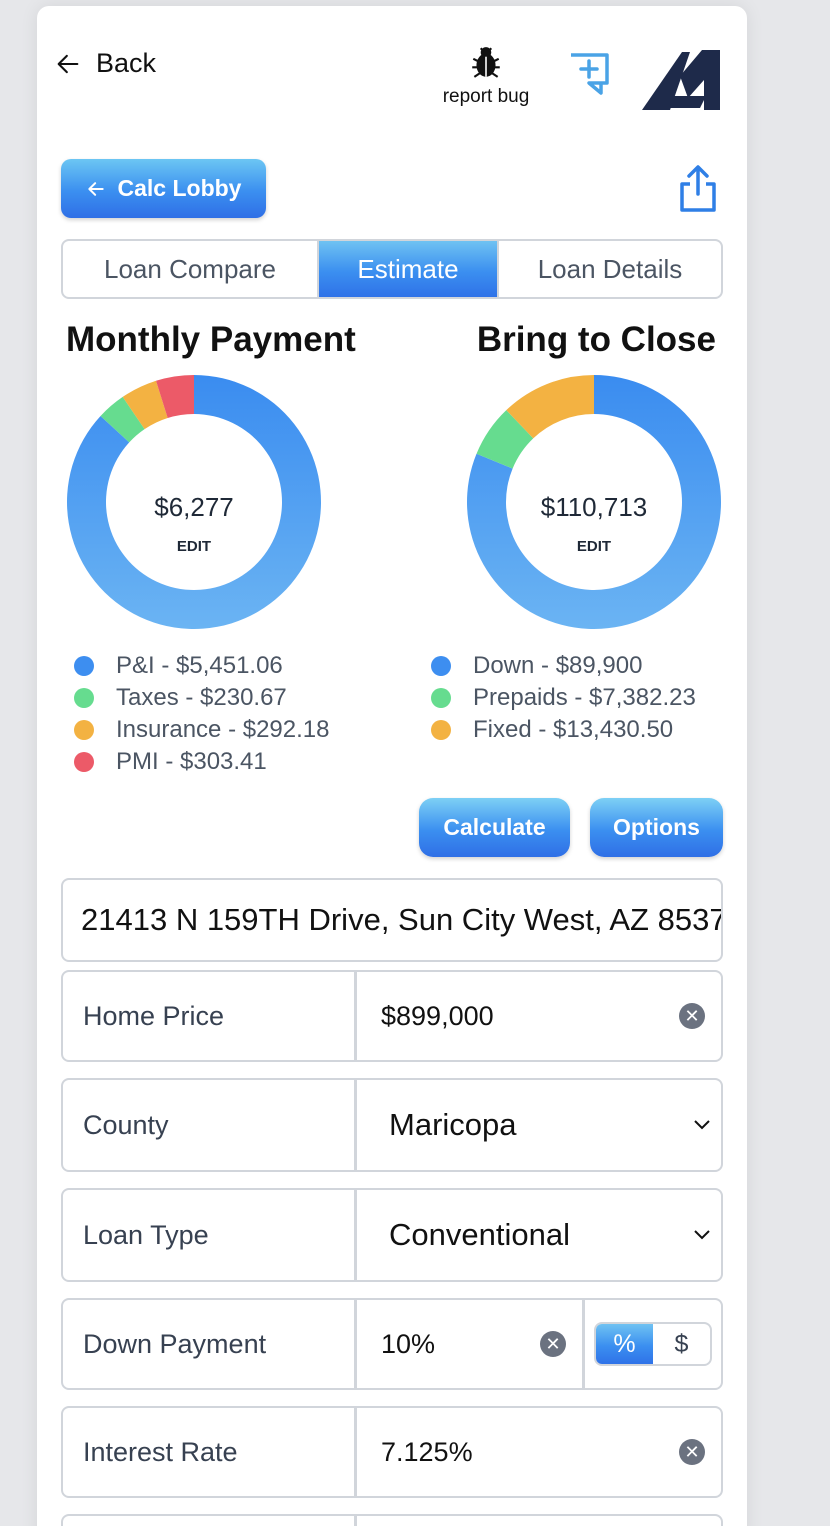 The width and height of the screenshot is (830, 1526). Describe the element at coordinates (539, 1125) in the screenshot. I see `county-select: Maricopa` at that location.